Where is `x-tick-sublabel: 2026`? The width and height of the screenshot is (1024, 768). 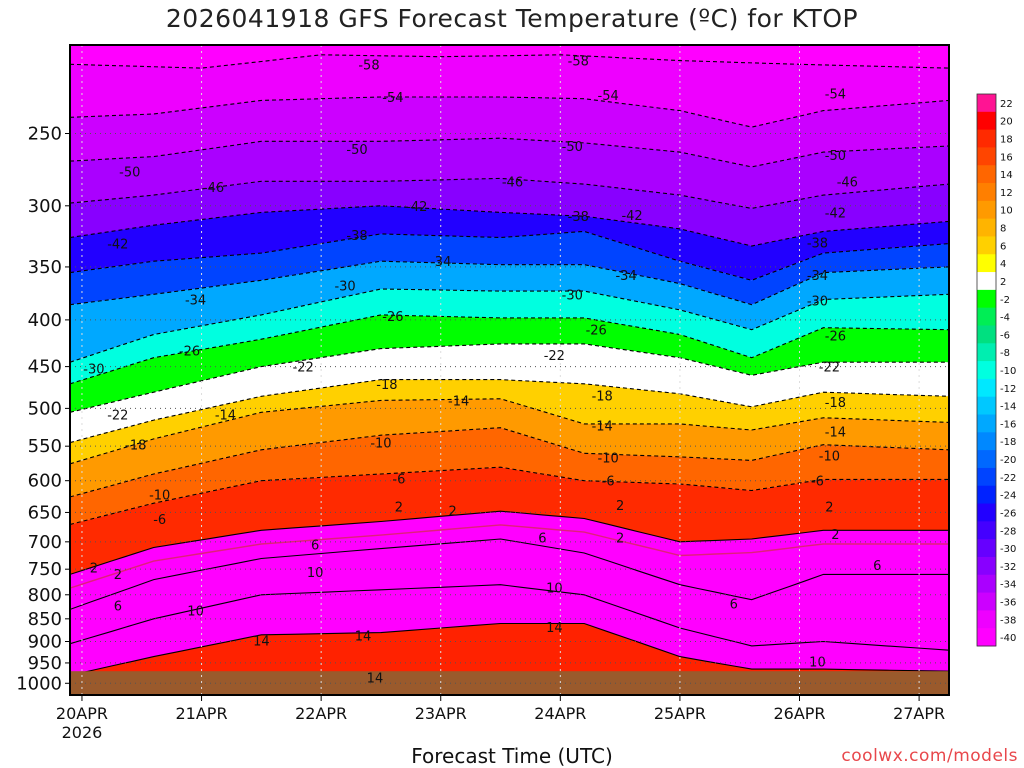 x-tick-sublabel: 2026 is located at coordinates (82, 732).